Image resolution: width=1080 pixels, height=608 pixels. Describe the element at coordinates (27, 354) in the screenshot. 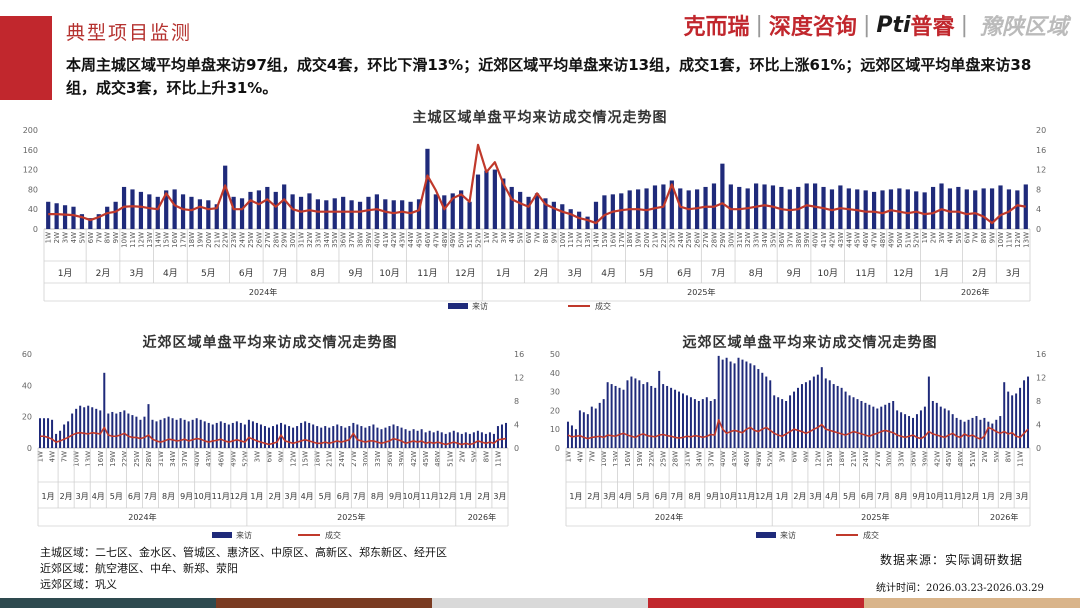

I see `y-left-tick-label: 60` at that location.